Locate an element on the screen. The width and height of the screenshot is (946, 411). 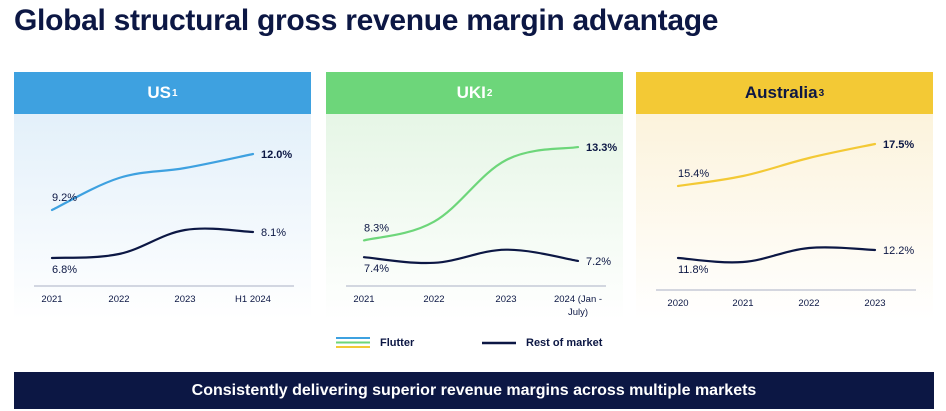
x-tick-label: 2020 is located at coordinates (677, 303).